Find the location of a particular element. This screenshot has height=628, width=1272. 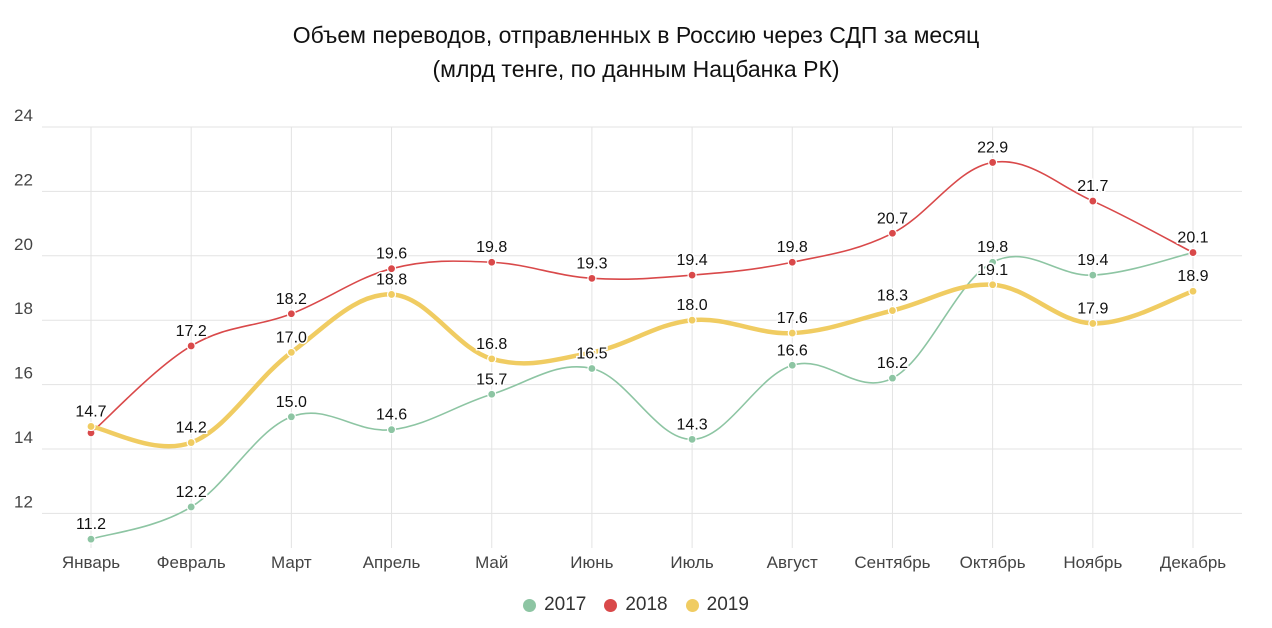

x-tick-label: Апрель is located at coordinates (392, 562).